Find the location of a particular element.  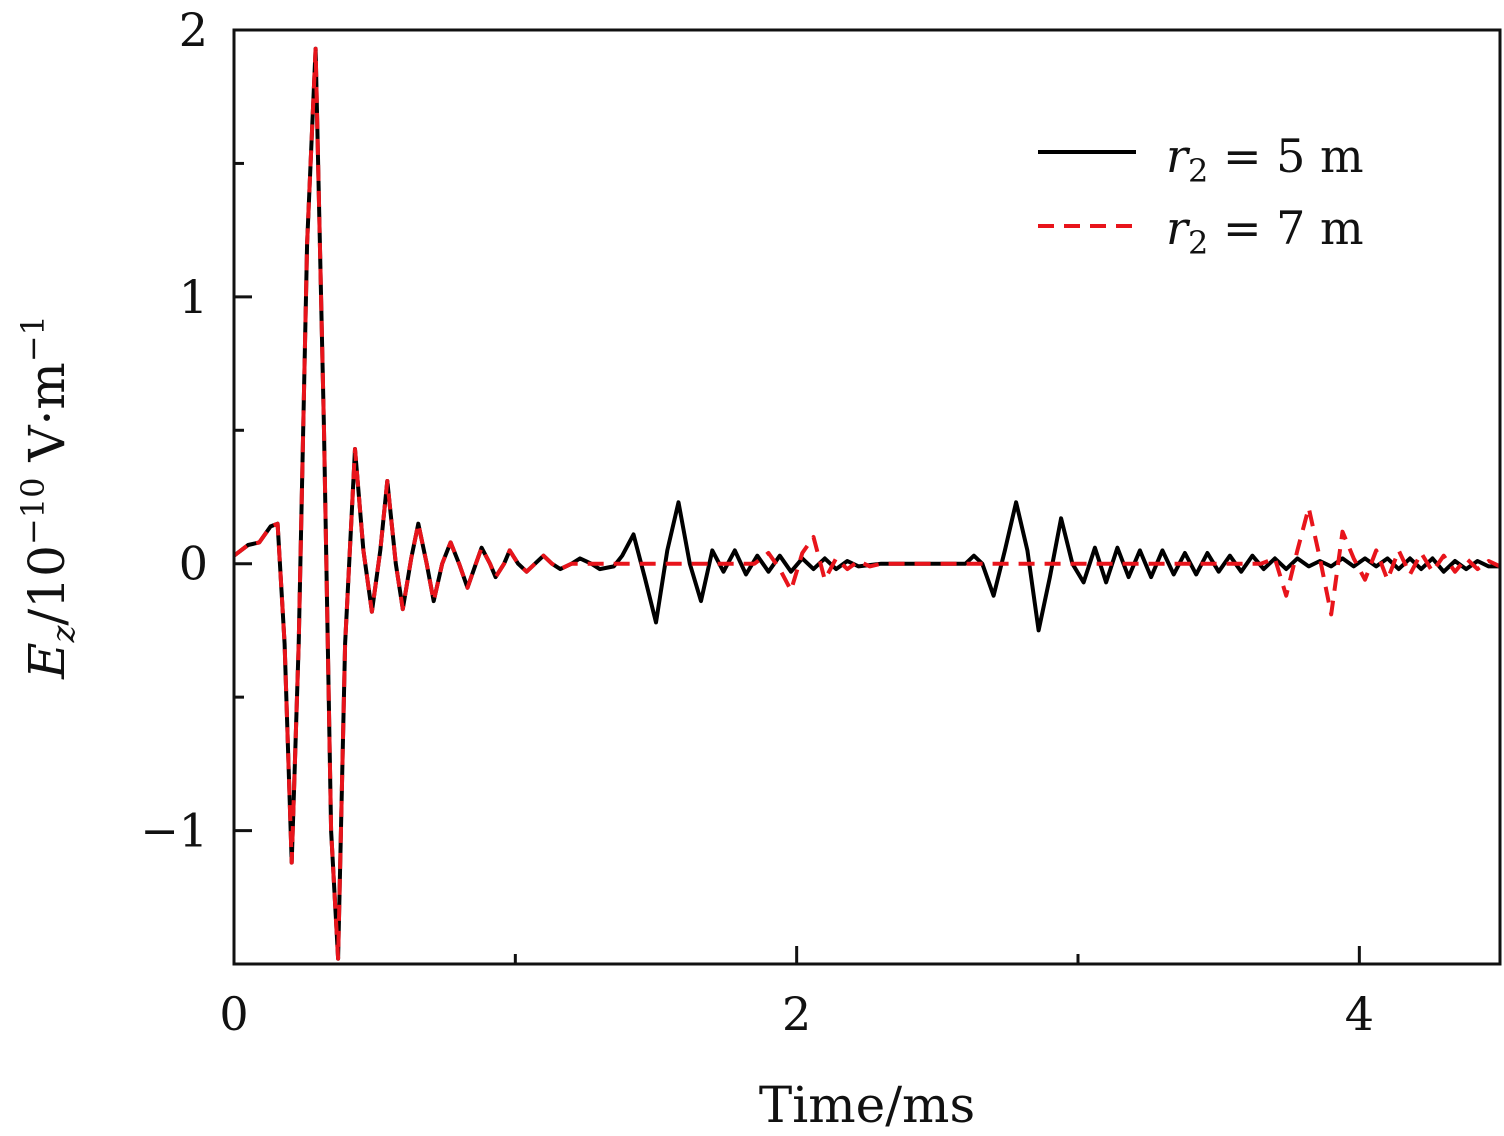

x-axis-title: Time/ms is located at coordinates (867, 1105).